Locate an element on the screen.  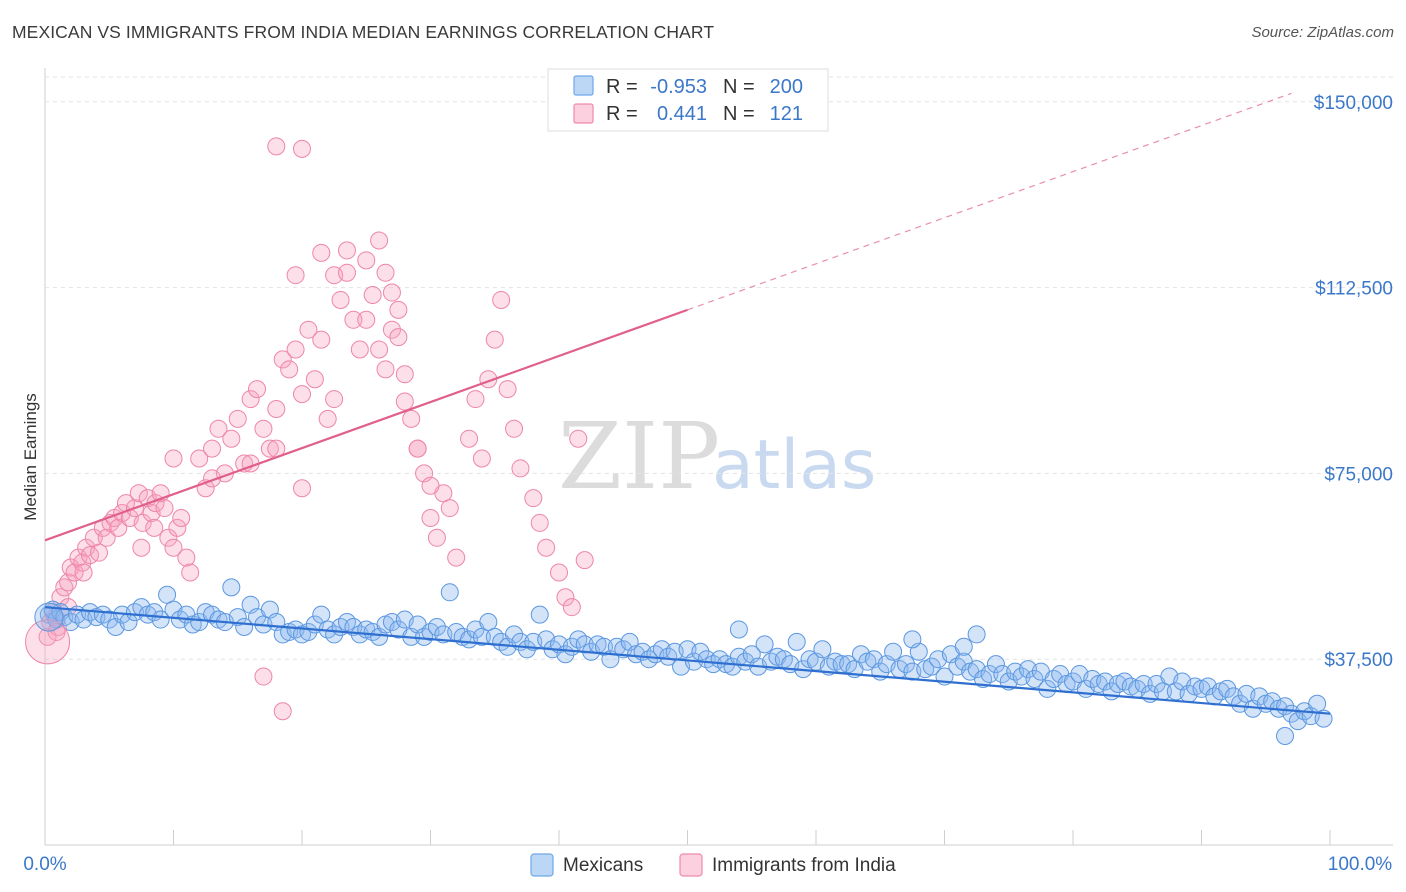
y-tick-labels: $37,500 $75,000 $112,500 $150,000 is located at coordinates (1353, 382).